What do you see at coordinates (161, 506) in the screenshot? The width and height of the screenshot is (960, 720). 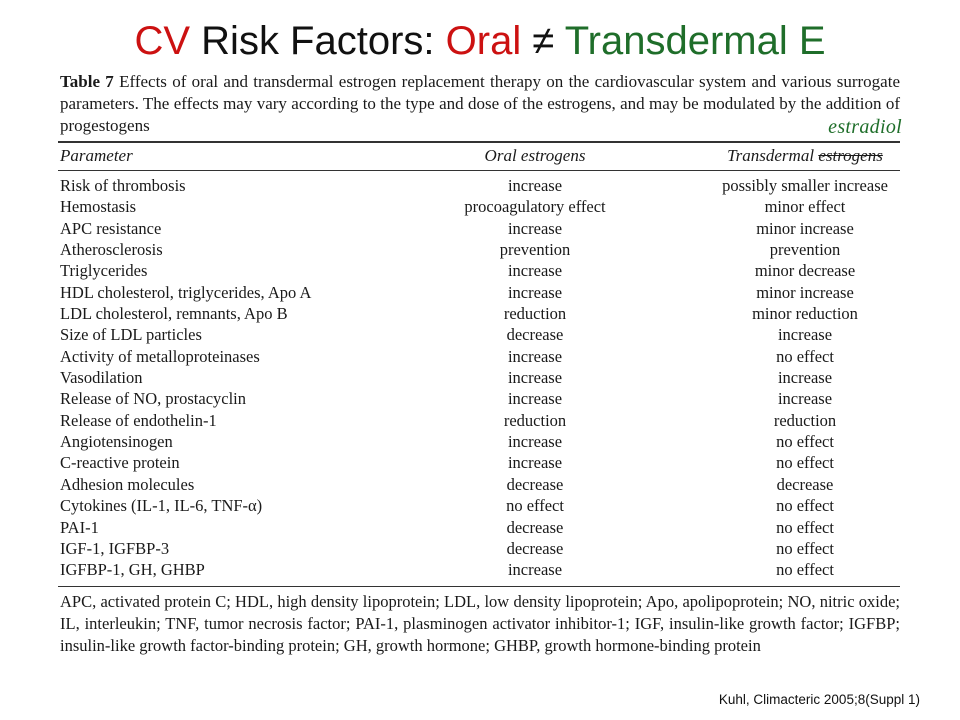 I see `cell-parameter: Cytokines (IL-1, IL-6, TNF-α)` at bounding box center [161, 506].